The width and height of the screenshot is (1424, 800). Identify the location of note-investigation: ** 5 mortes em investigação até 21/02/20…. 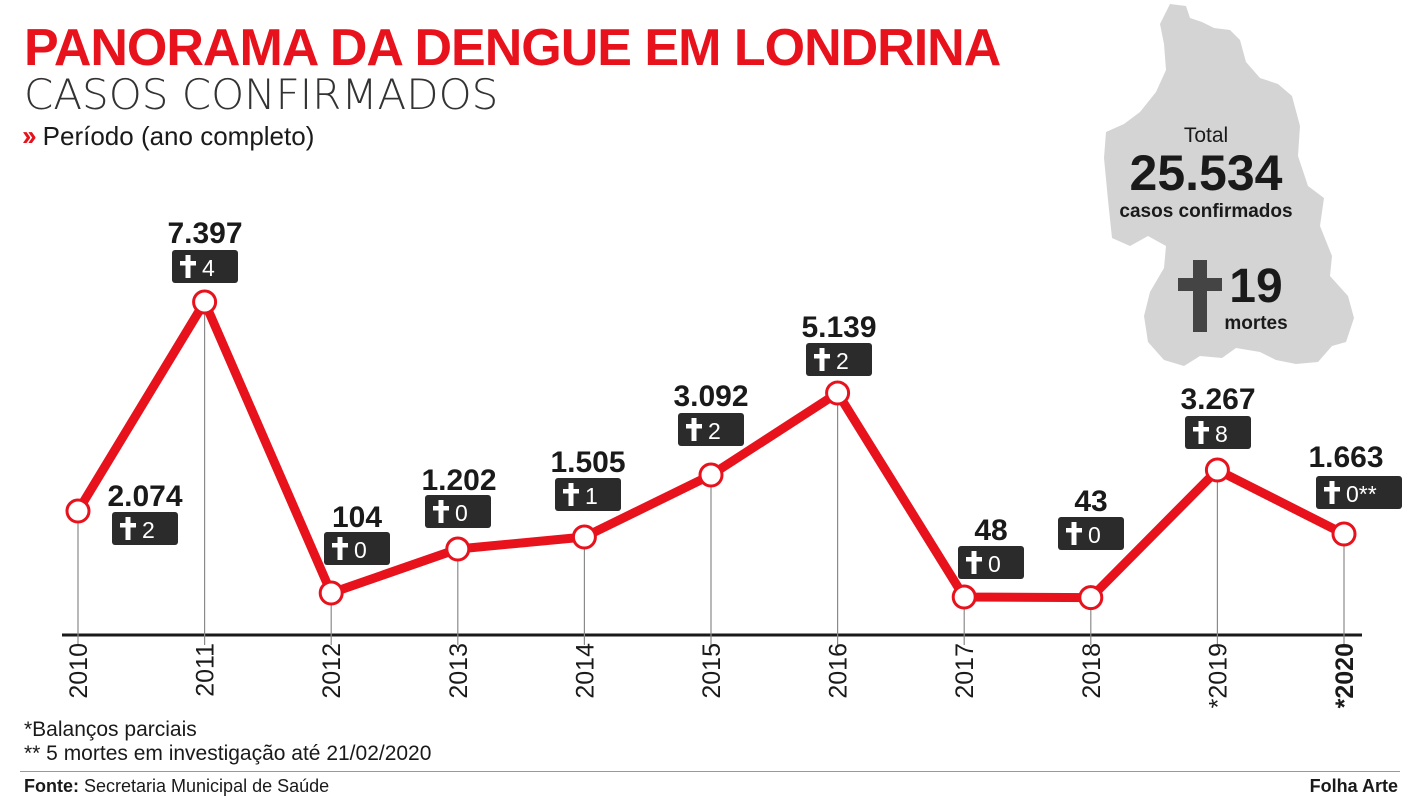
(228, 753).